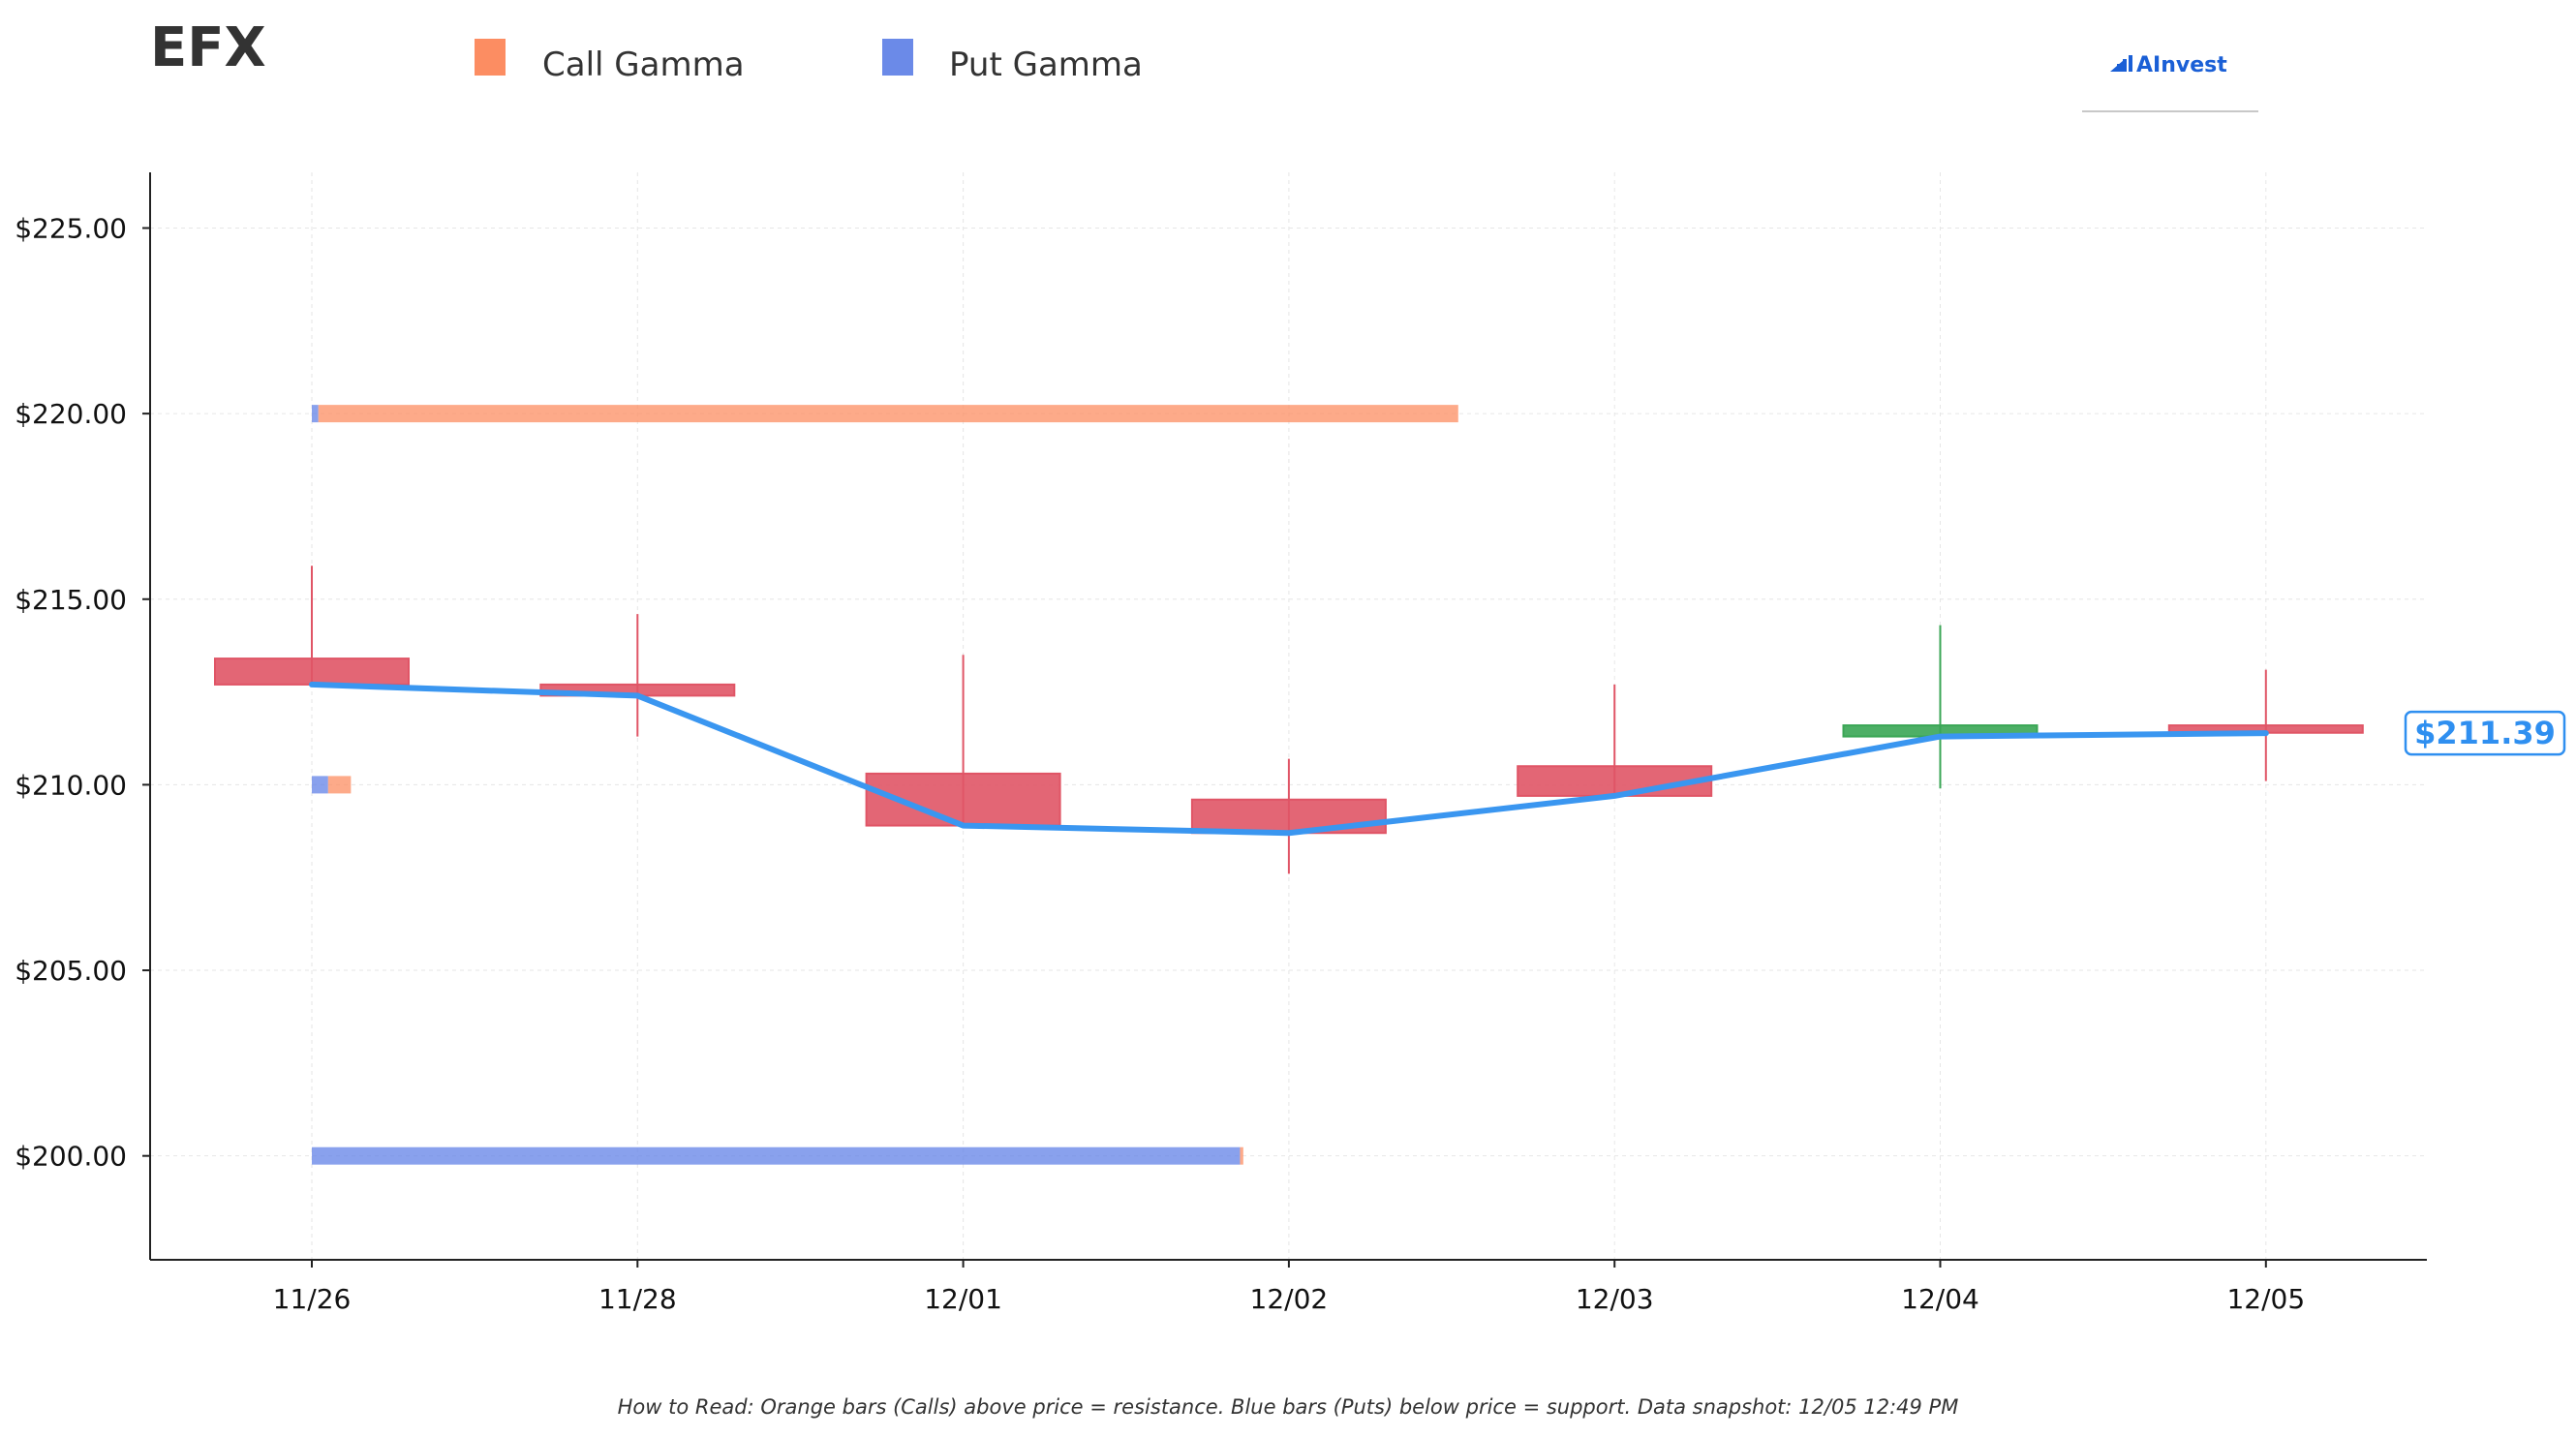 The image size is (2576, 1437). Describe the element at coordinates (1046, 65) in the screenshot. I see `legend-put-label: Put Gamma` at that location.